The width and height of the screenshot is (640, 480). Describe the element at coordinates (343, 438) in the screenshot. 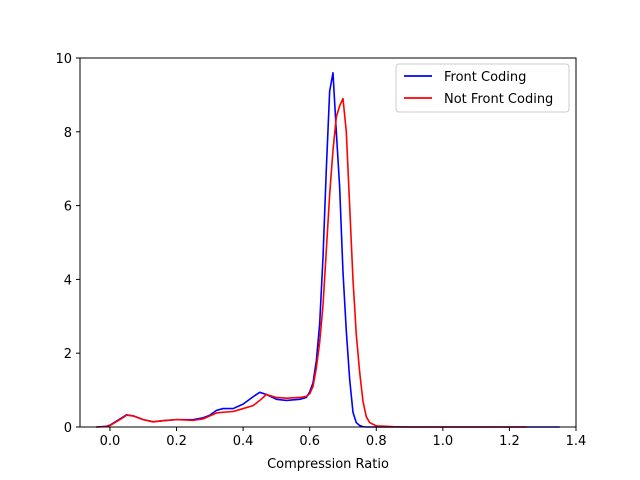

I see `x-axis: 0.0 0.2 0.4 0.6 0.8 1.0 1.2 1.4` at that location.